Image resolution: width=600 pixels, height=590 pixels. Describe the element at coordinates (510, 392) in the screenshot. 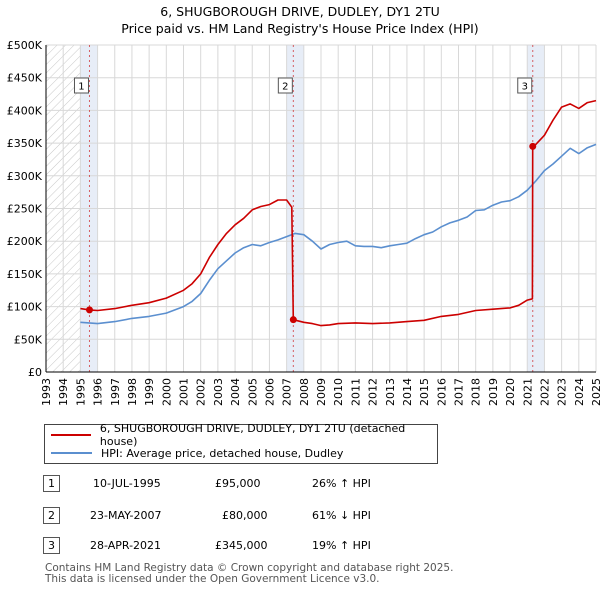

I see `x-tick-label: 2020` at that location.